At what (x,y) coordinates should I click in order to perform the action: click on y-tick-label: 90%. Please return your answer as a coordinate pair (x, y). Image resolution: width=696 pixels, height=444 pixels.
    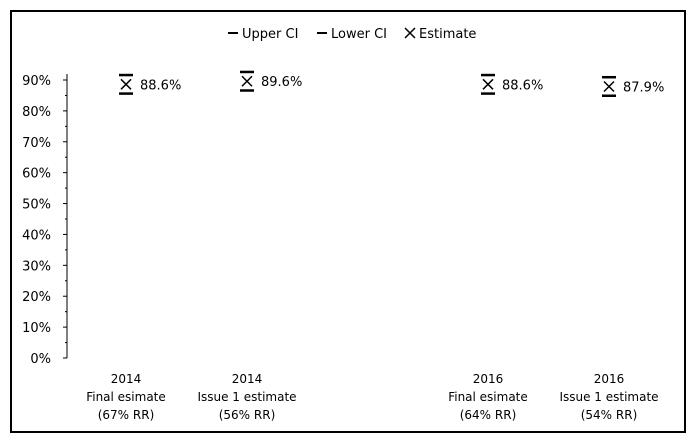
    Looking at the image, I should click on (36, 81).